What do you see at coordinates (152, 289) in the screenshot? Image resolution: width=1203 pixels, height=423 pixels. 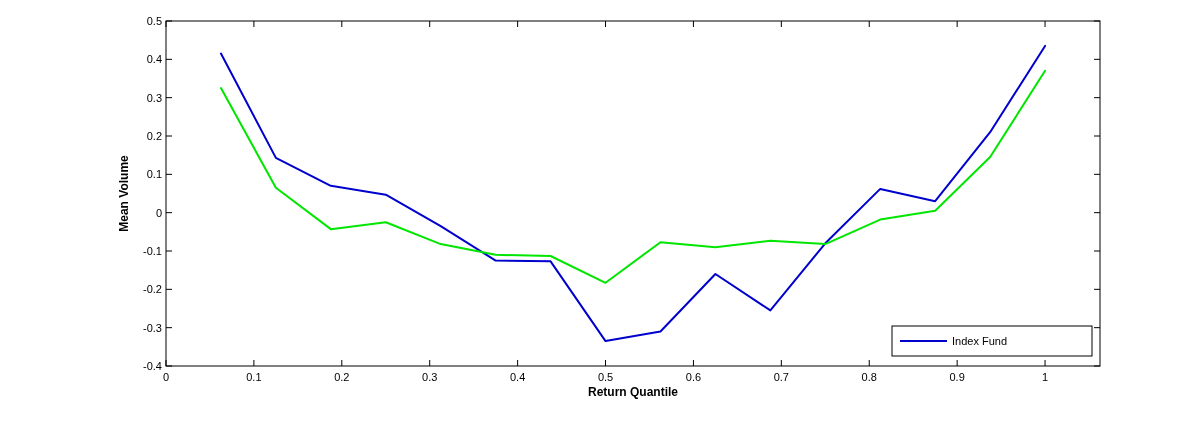 I see `y-tick-label: -0.2` at bounding box center [152, 289].